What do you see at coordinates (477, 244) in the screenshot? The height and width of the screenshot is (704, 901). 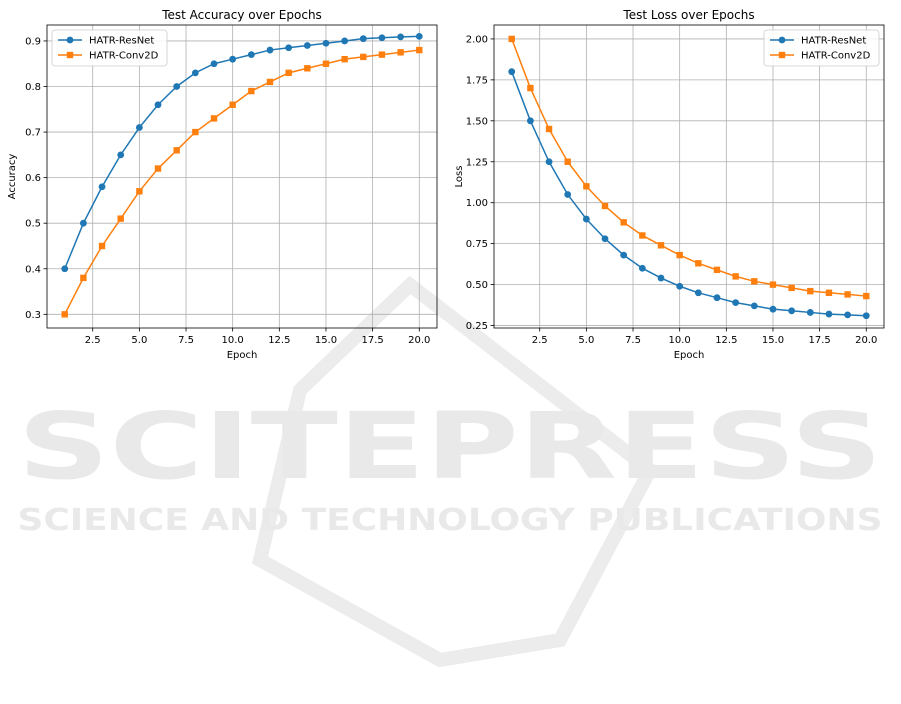 I see `y-tick-label: 0.75` at bounding box center [477, 244].